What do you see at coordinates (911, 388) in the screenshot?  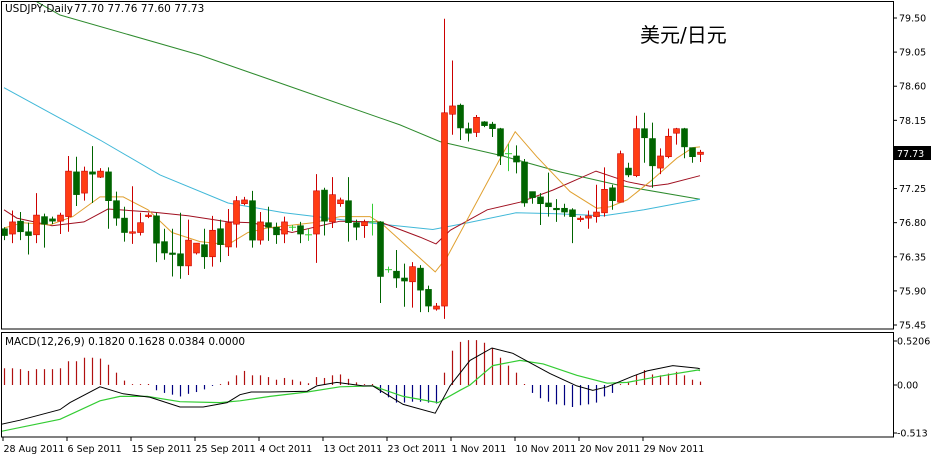 I see `macd-axis: 0.5206 0.00 -0.513` at bounding box center [911, 388].